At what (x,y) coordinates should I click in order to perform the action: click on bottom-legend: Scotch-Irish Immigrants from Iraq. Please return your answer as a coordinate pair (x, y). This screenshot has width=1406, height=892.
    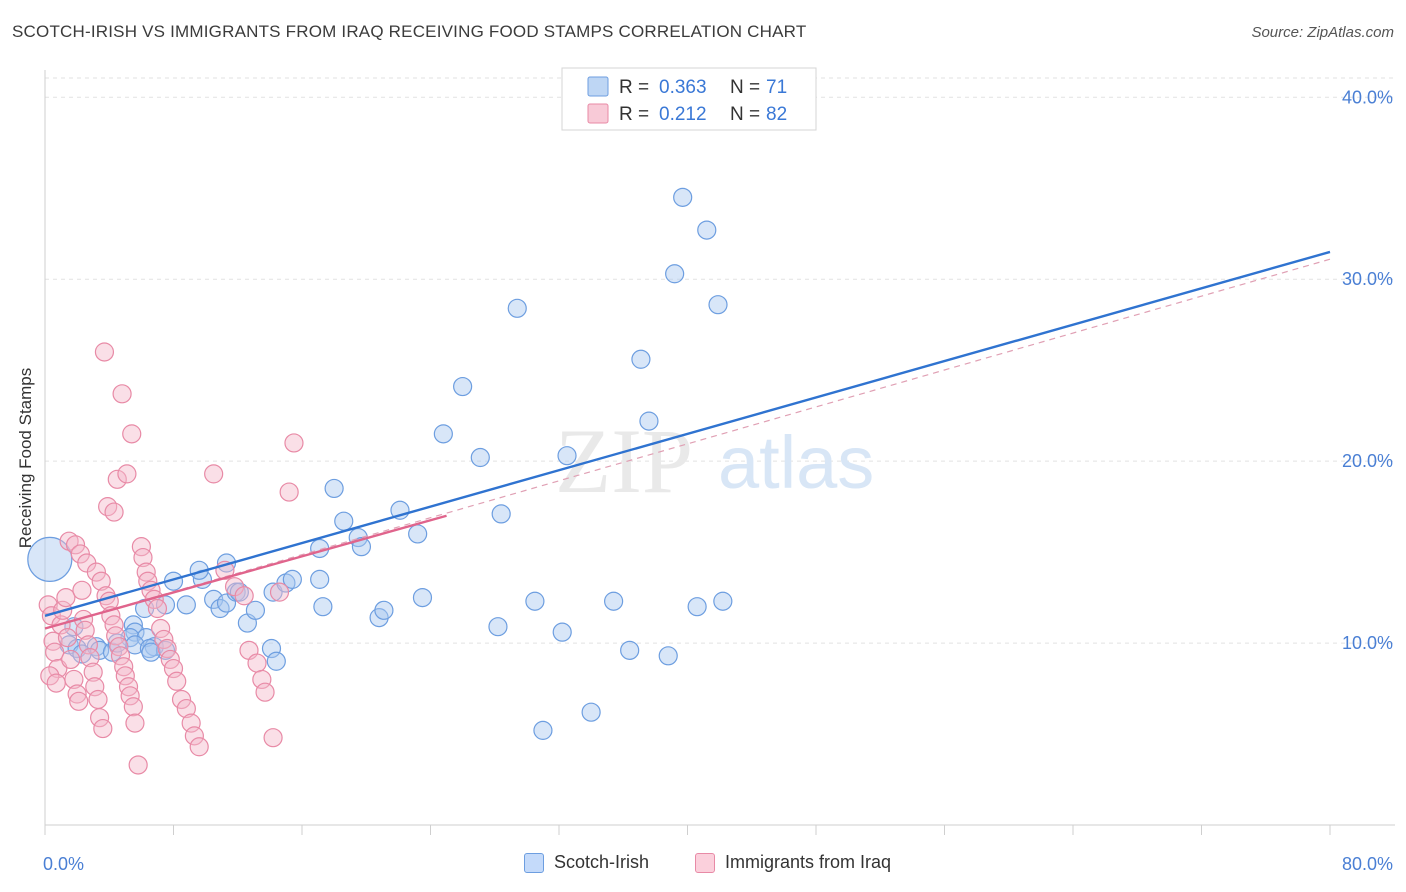
    Looking at the image, I should click on (703, 865).